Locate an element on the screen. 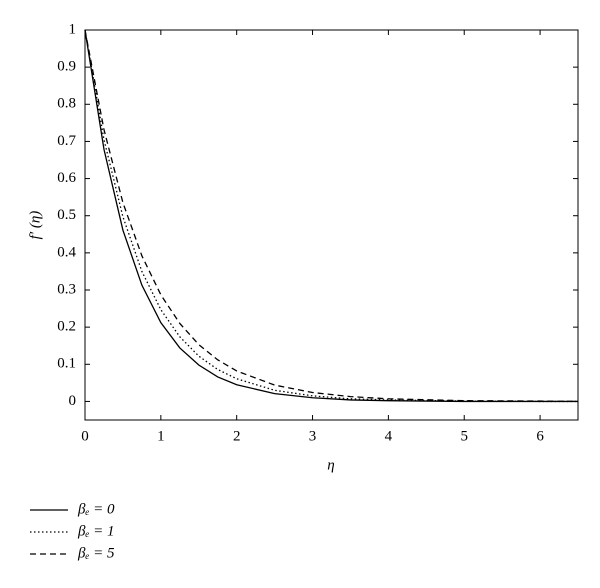  y-tick-label: 0.6 is located at coordinates (66, 178).